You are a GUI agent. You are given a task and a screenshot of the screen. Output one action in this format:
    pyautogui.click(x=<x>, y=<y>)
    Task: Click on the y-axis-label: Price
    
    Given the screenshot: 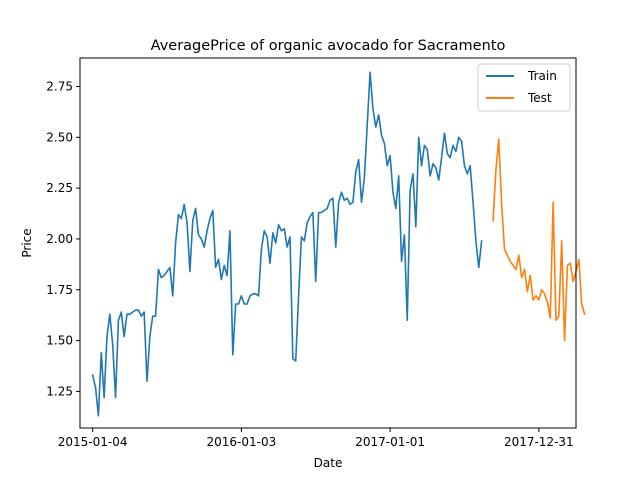 What is the action you would take?
    pyautogui.click(x=27, y=242)
    